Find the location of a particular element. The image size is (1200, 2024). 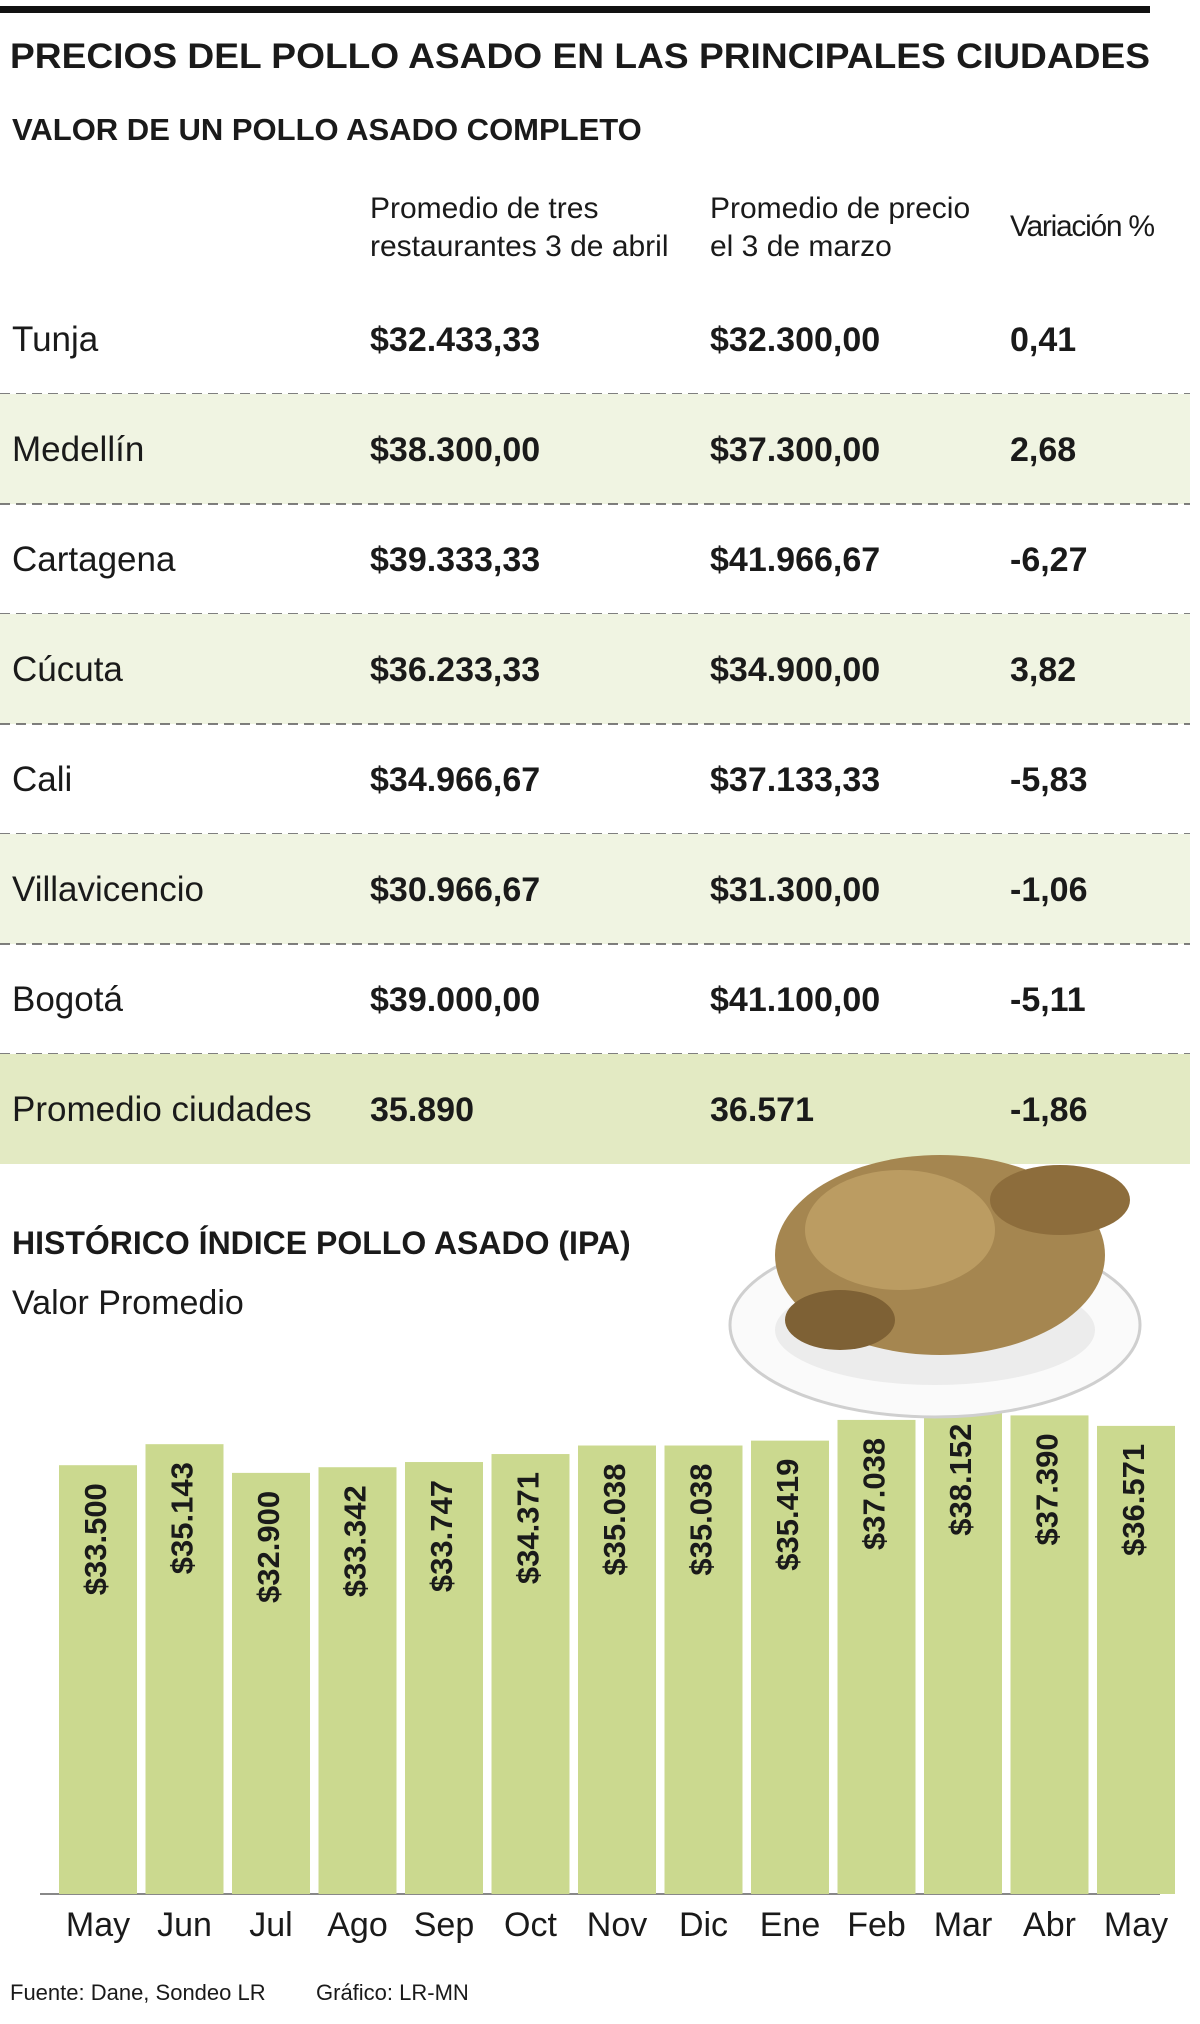

chart-title: HISTÓRICO ÍNDICE POLLO ASADO (IPA) is located at coordinates (321, 1243).